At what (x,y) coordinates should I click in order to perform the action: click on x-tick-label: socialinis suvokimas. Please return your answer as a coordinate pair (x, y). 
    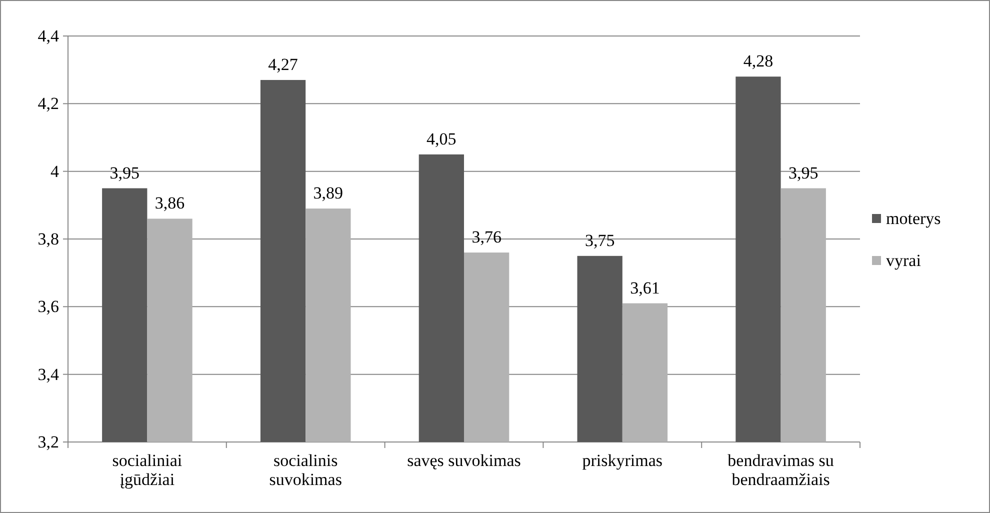
    Looking at the image, I should click on (305, 470).